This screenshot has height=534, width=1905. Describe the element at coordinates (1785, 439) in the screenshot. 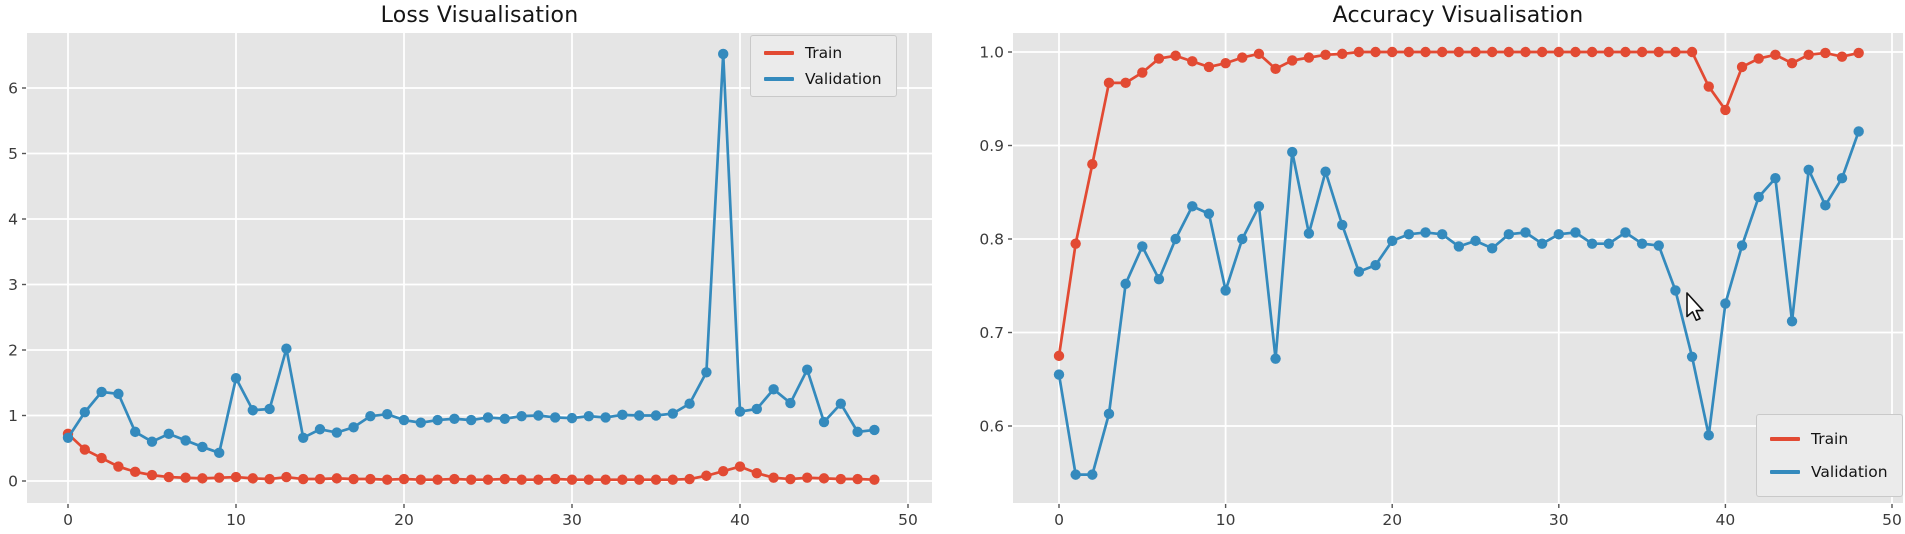

I see `train-line-swatch` at that location.